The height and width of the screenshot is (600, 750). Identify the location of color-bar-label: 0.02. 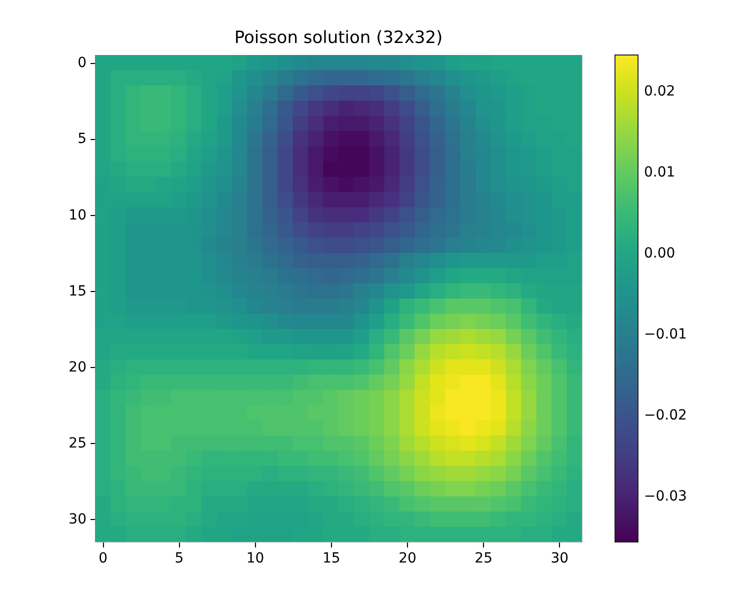
(660, 91).